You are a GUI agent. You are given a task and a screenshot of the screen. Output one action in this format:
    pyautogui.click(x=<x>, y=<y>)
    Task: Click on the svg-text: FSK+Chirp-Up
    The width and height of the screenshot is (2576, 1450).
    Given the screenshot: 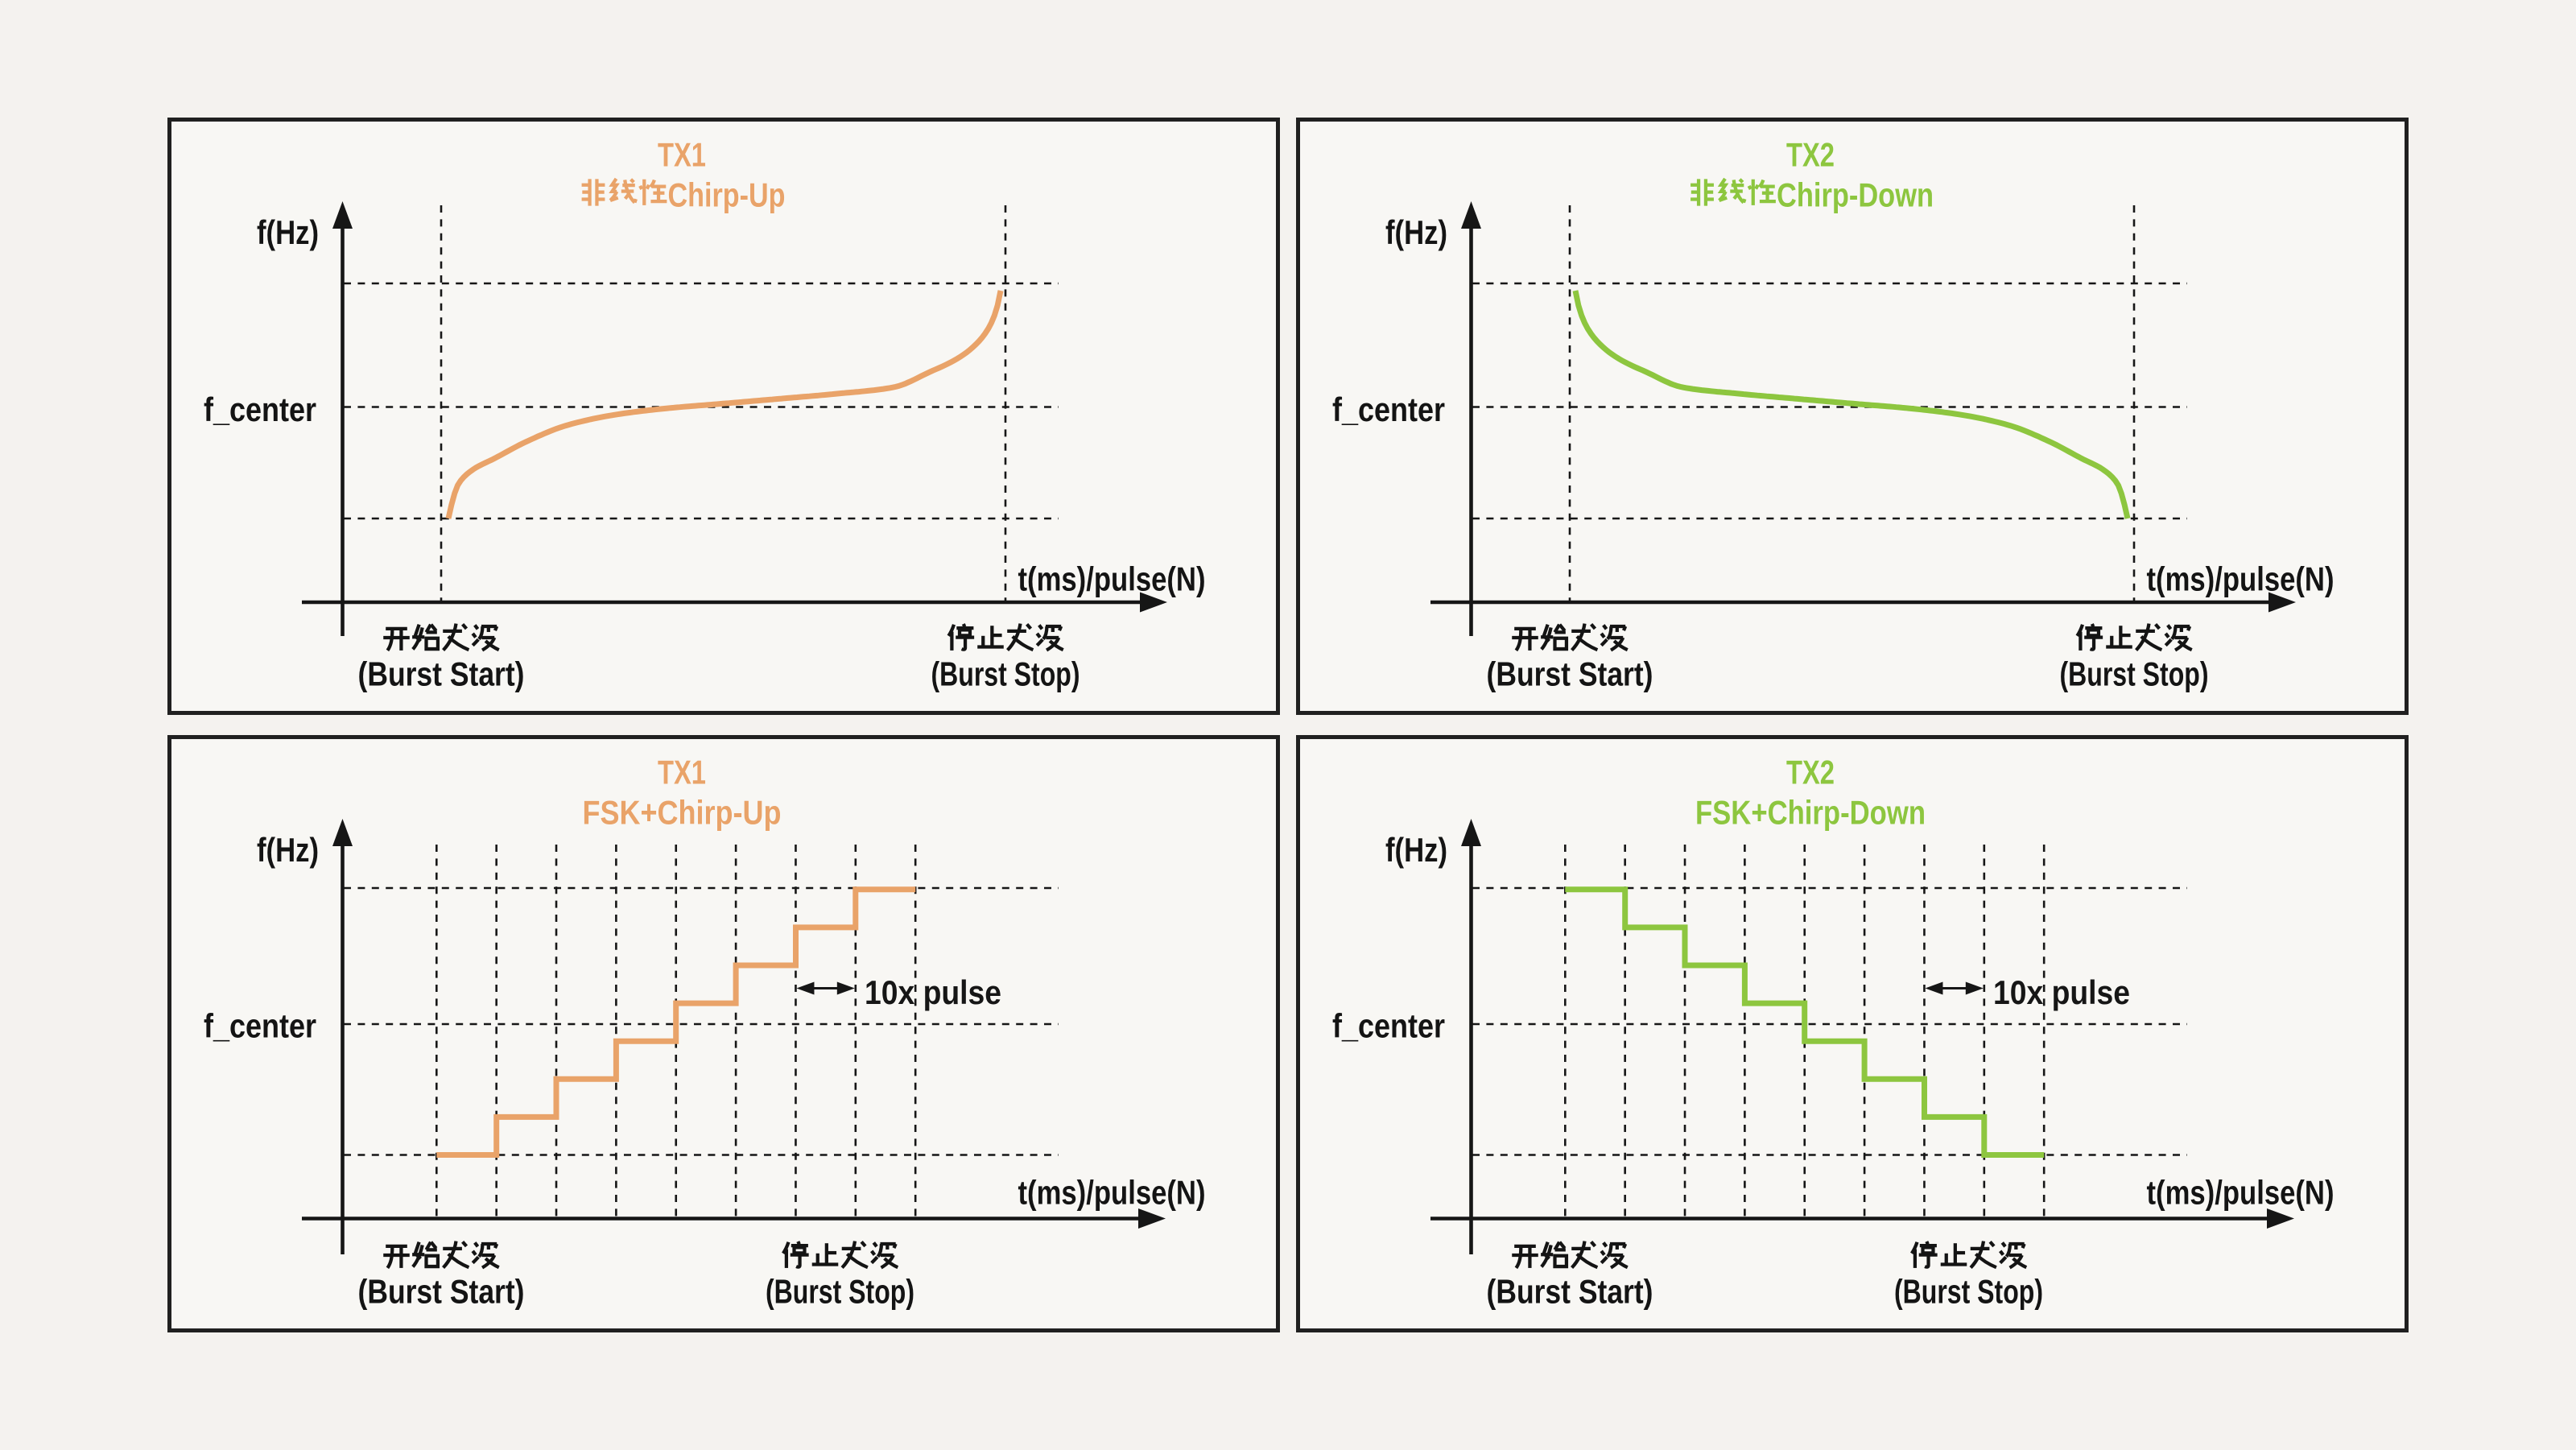 What is the action you would take?
    pyautogui.click(x=682, y=813)
    